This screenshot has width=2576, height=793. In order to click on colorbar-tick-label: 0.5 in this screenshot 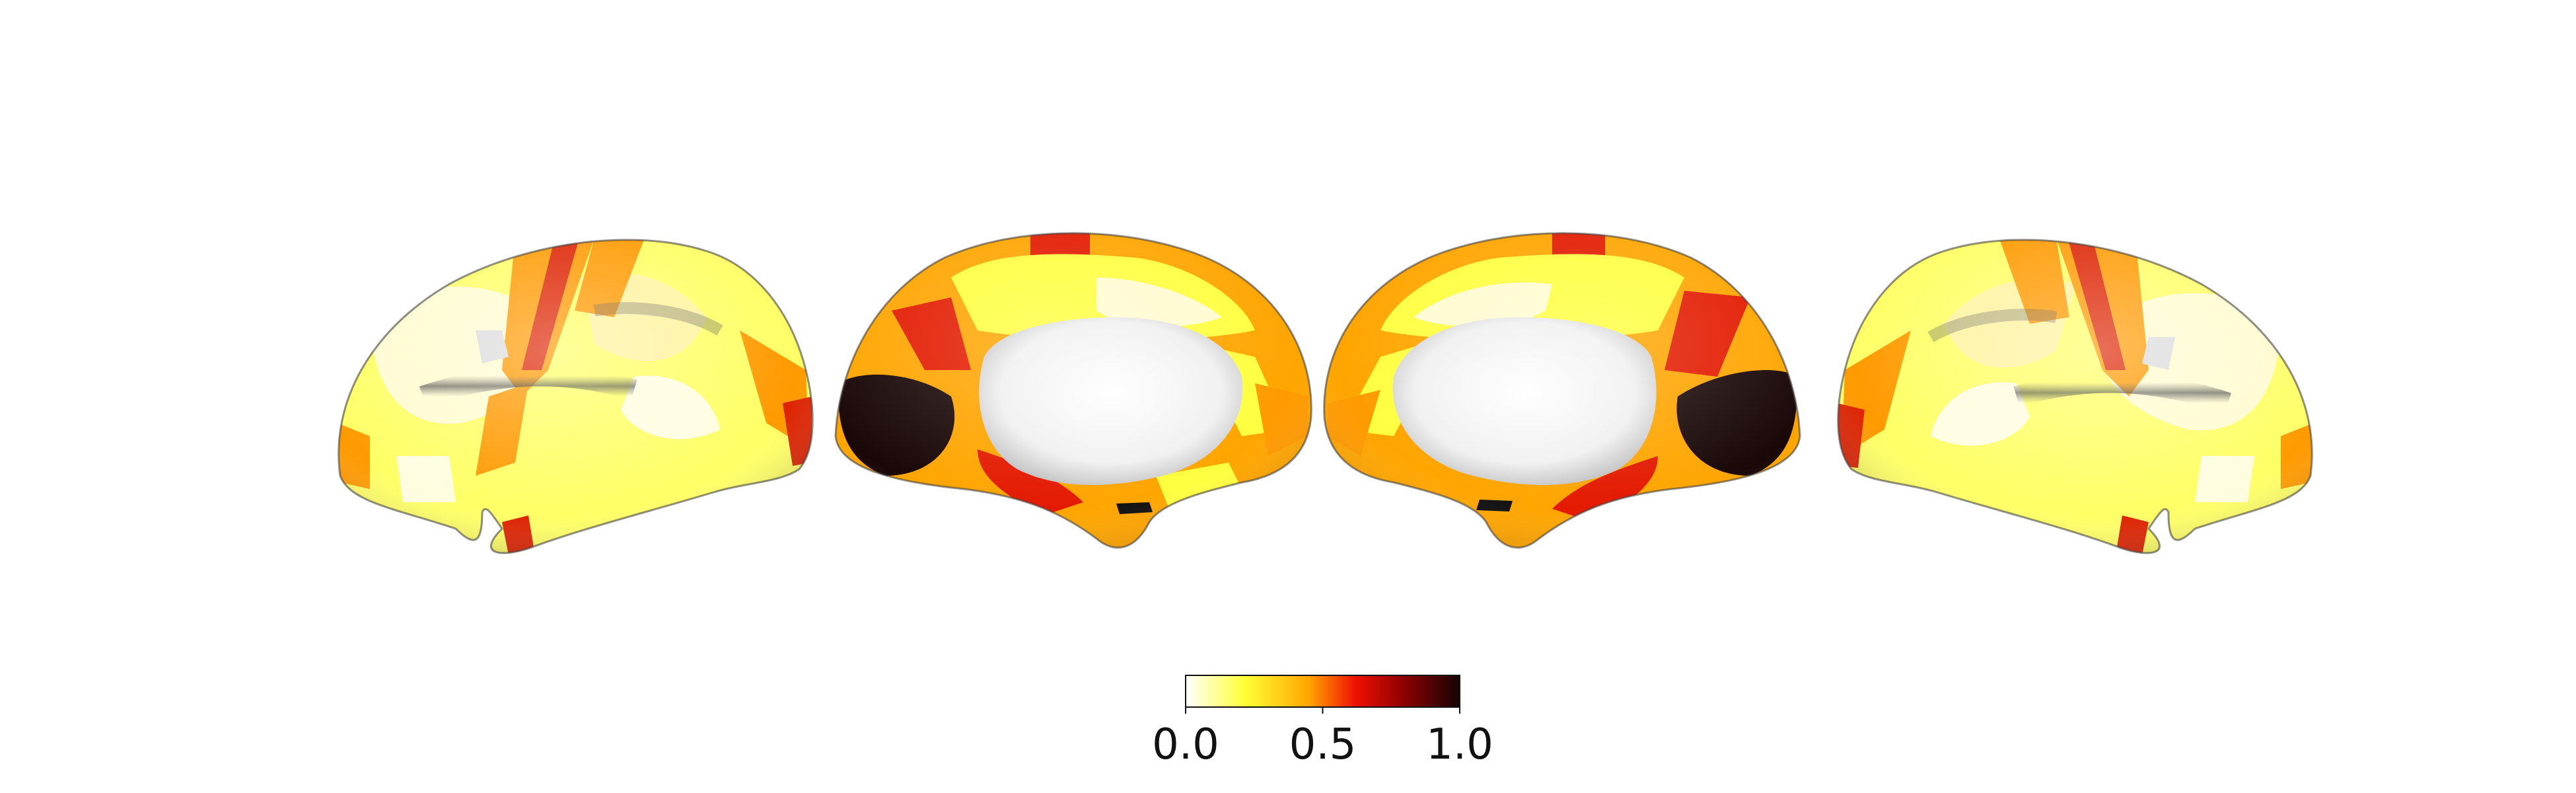, I will do `click(1323, 745)`.